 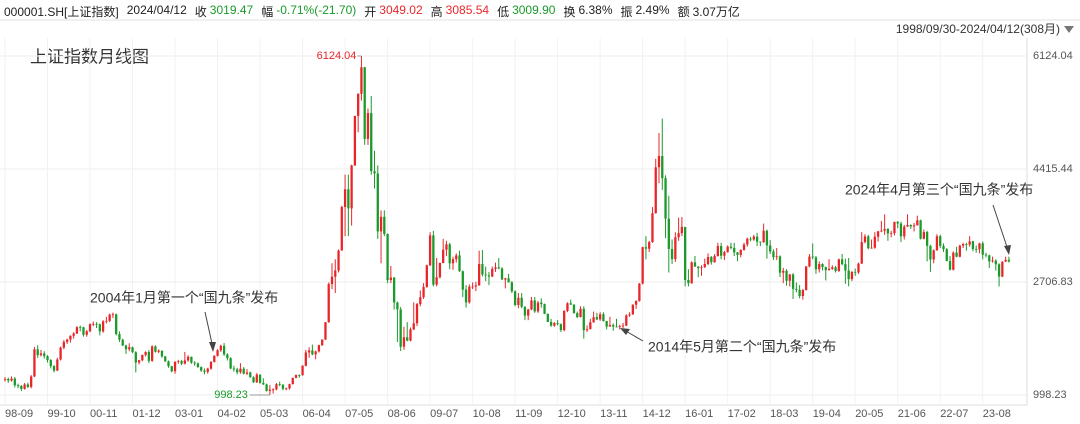 What do you see at coordinates (467, 10) in the screenshot?
I see `field-value: 3085.54` at bounding box center [467, 10].